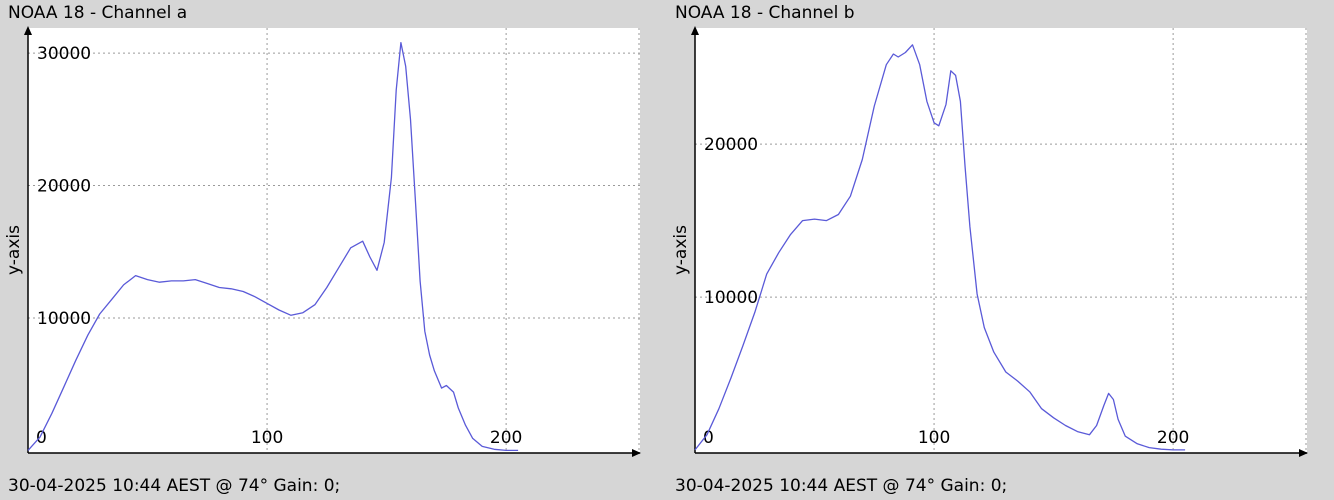 This screenshot has height=500, width=1334. Describe the element at coordinates (64, 54) in the screenshot. I see `y-tick-label: 30000` at that location.